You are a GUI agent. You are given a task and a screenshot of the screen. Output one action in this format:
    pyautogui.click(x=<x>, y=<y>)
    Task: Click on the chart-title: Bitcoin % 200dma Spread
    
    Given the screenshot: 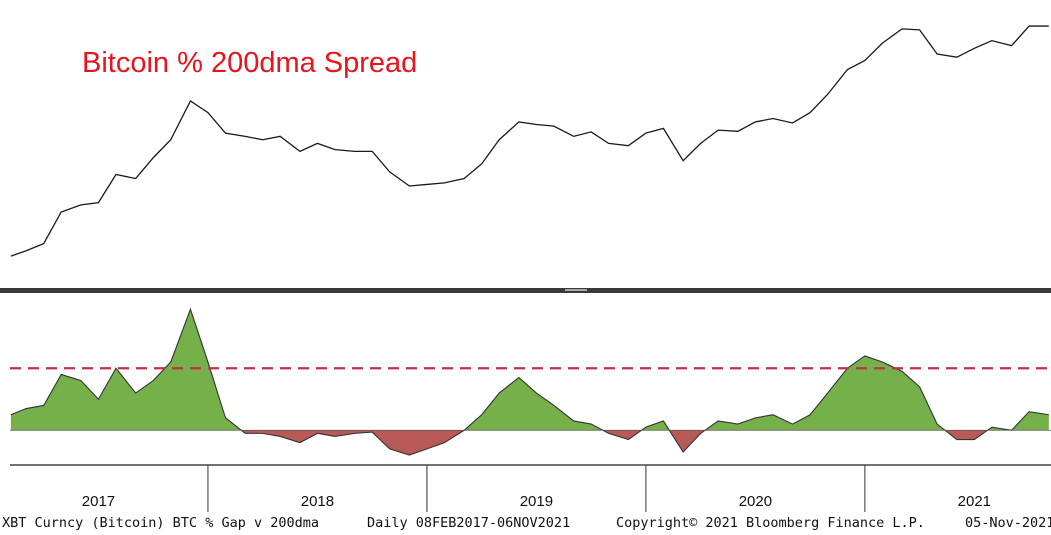 What is the action you would take?
    pyautogui.click(x=249, y=63)
    